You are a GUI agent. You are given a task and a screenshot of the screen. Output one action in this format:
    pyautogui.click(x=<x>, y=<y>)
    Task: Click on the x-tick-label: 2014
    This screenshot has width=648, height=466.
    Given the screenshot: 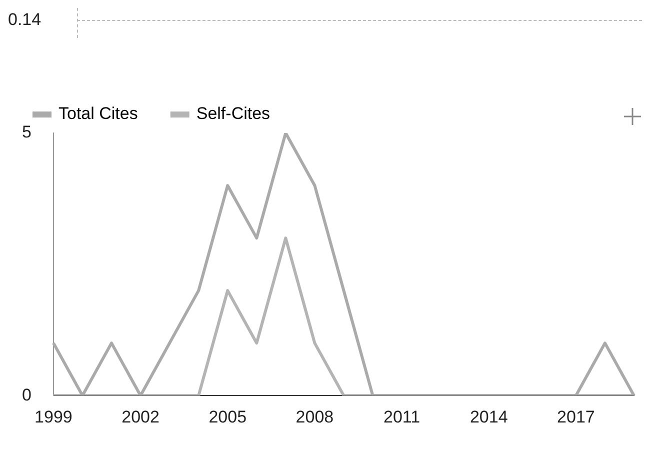 What is the action you would take?
    pyautogui.click(x=489, y=416)
    